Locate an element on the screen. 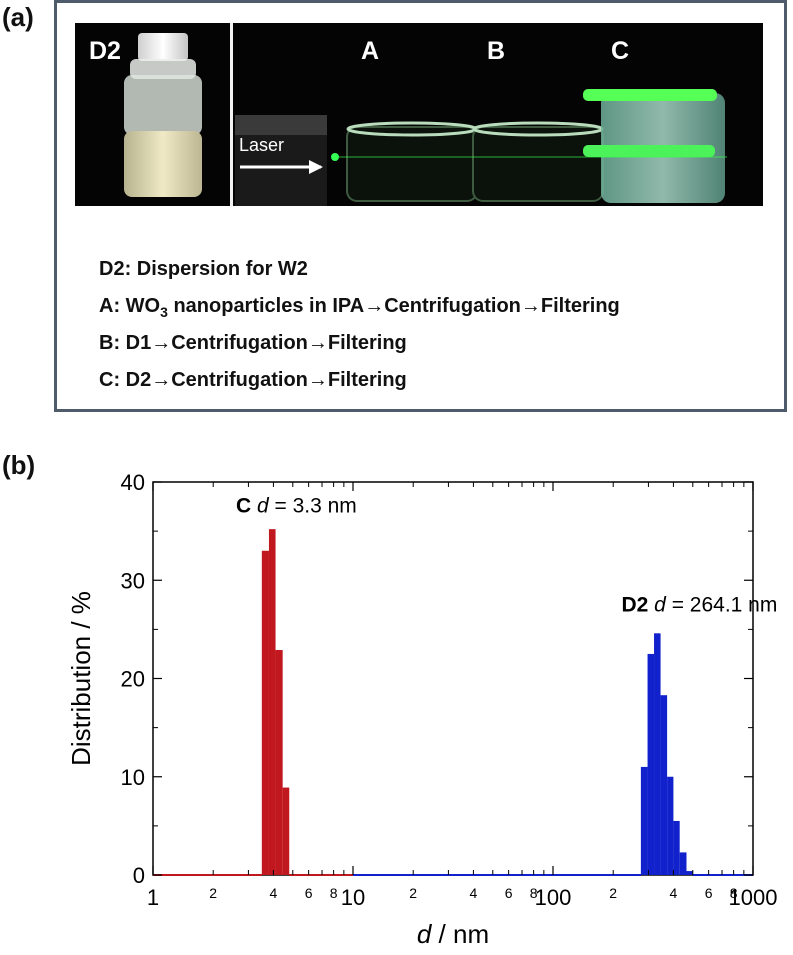  y-tick-label-0: 0 is located at coordinates (139, 875).